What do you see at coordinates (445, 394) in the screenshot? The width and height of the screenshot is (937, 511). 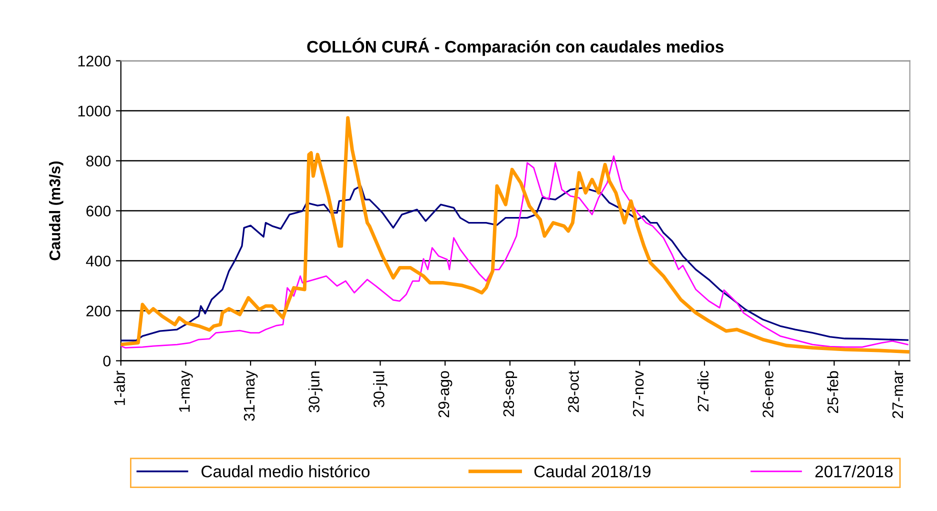 I see `x-tick-label: 29-ago` at bounding box center [445, 394].